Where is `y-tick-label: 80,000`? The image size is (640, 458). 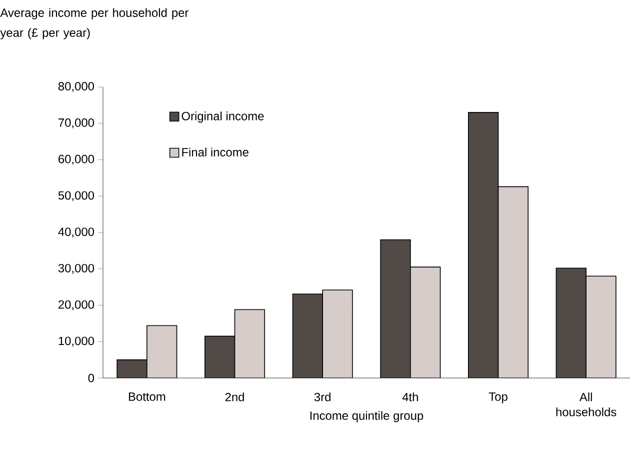 y-tick-label: 80,000 is located at coordinates (76, 87).